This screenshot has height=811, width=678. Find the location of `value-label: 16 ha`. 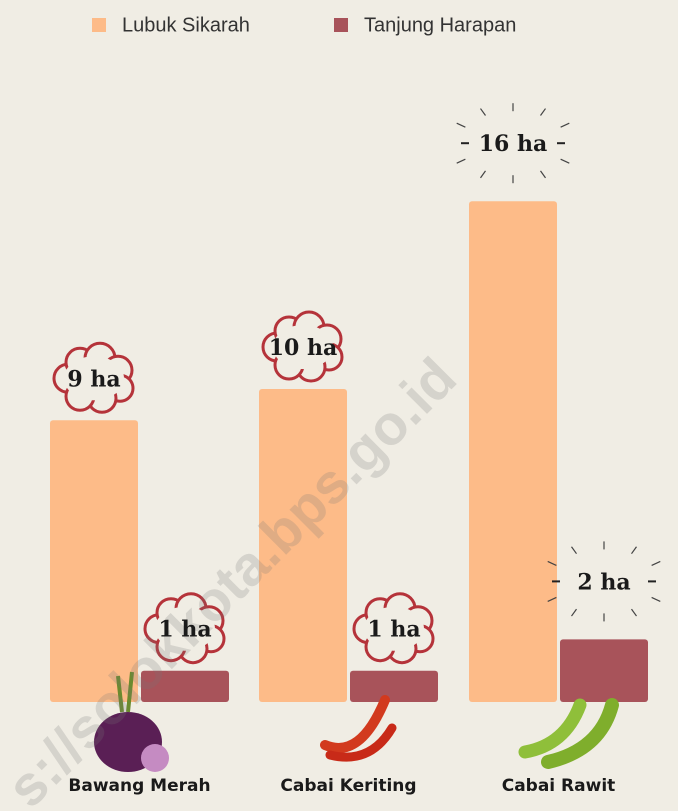

value-label: 16 ha is located at coordinates (513, 144).